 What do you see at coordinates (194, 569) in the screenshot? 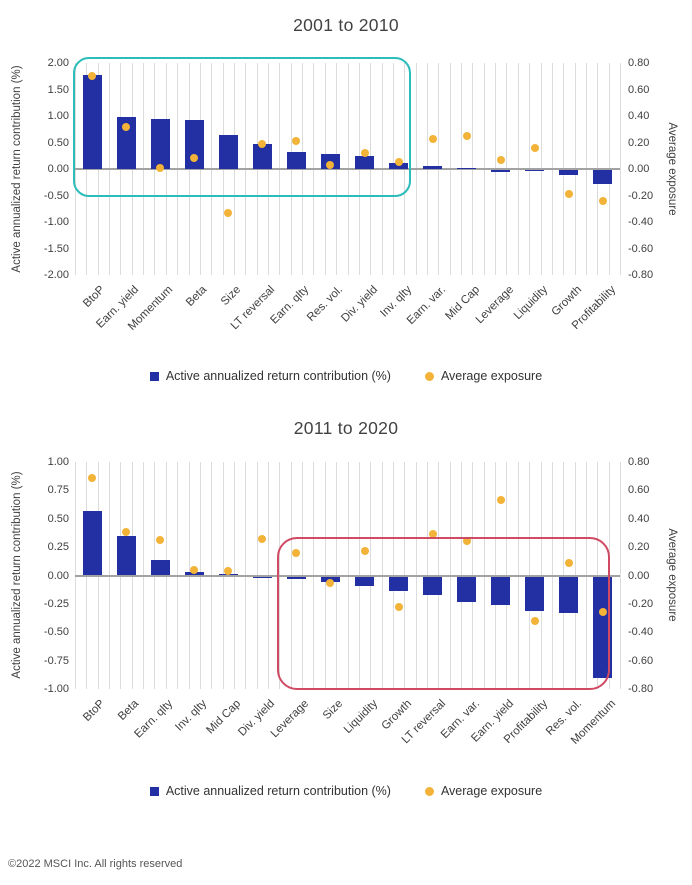
I see `dot-inv-qlty` at bounding box center [194, 569].